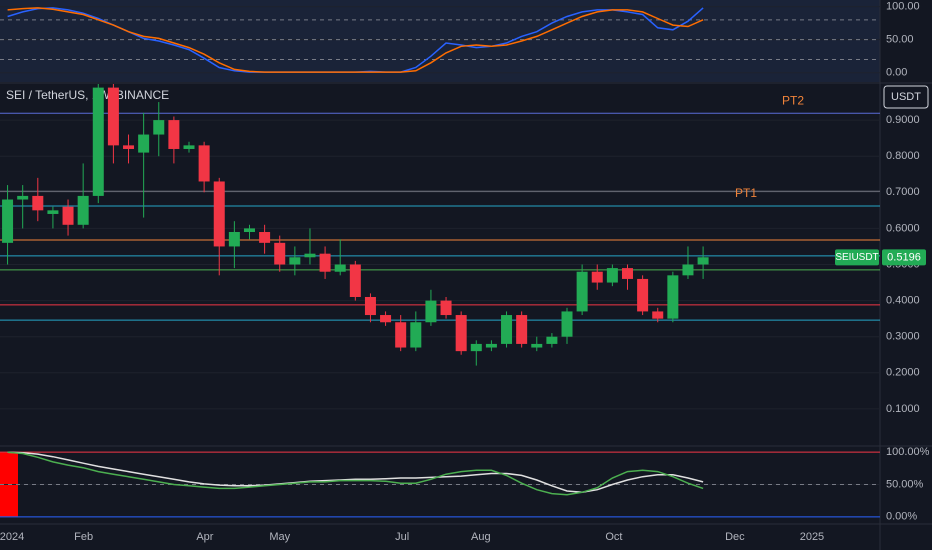 This screenshot has height=550, width=932. What do you see at coordinates (908, 452) in the screenshot?
I see `y-tick-label: 100.00%` at bounding box center [908, 452].